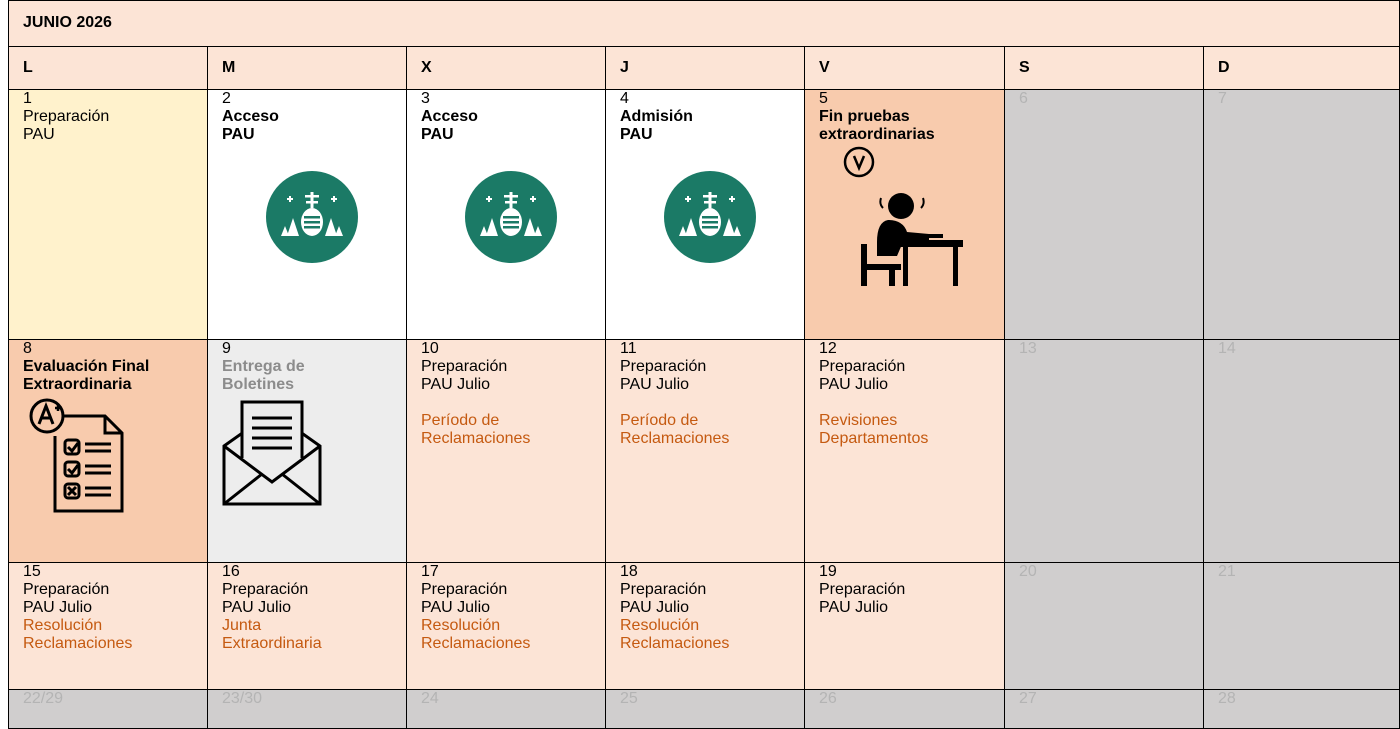 The height and width of the screenshot is (729, 1400). Describe the element at coordinates (1301, 214) in the screenshot. I see `day-cell: 7` at that location.